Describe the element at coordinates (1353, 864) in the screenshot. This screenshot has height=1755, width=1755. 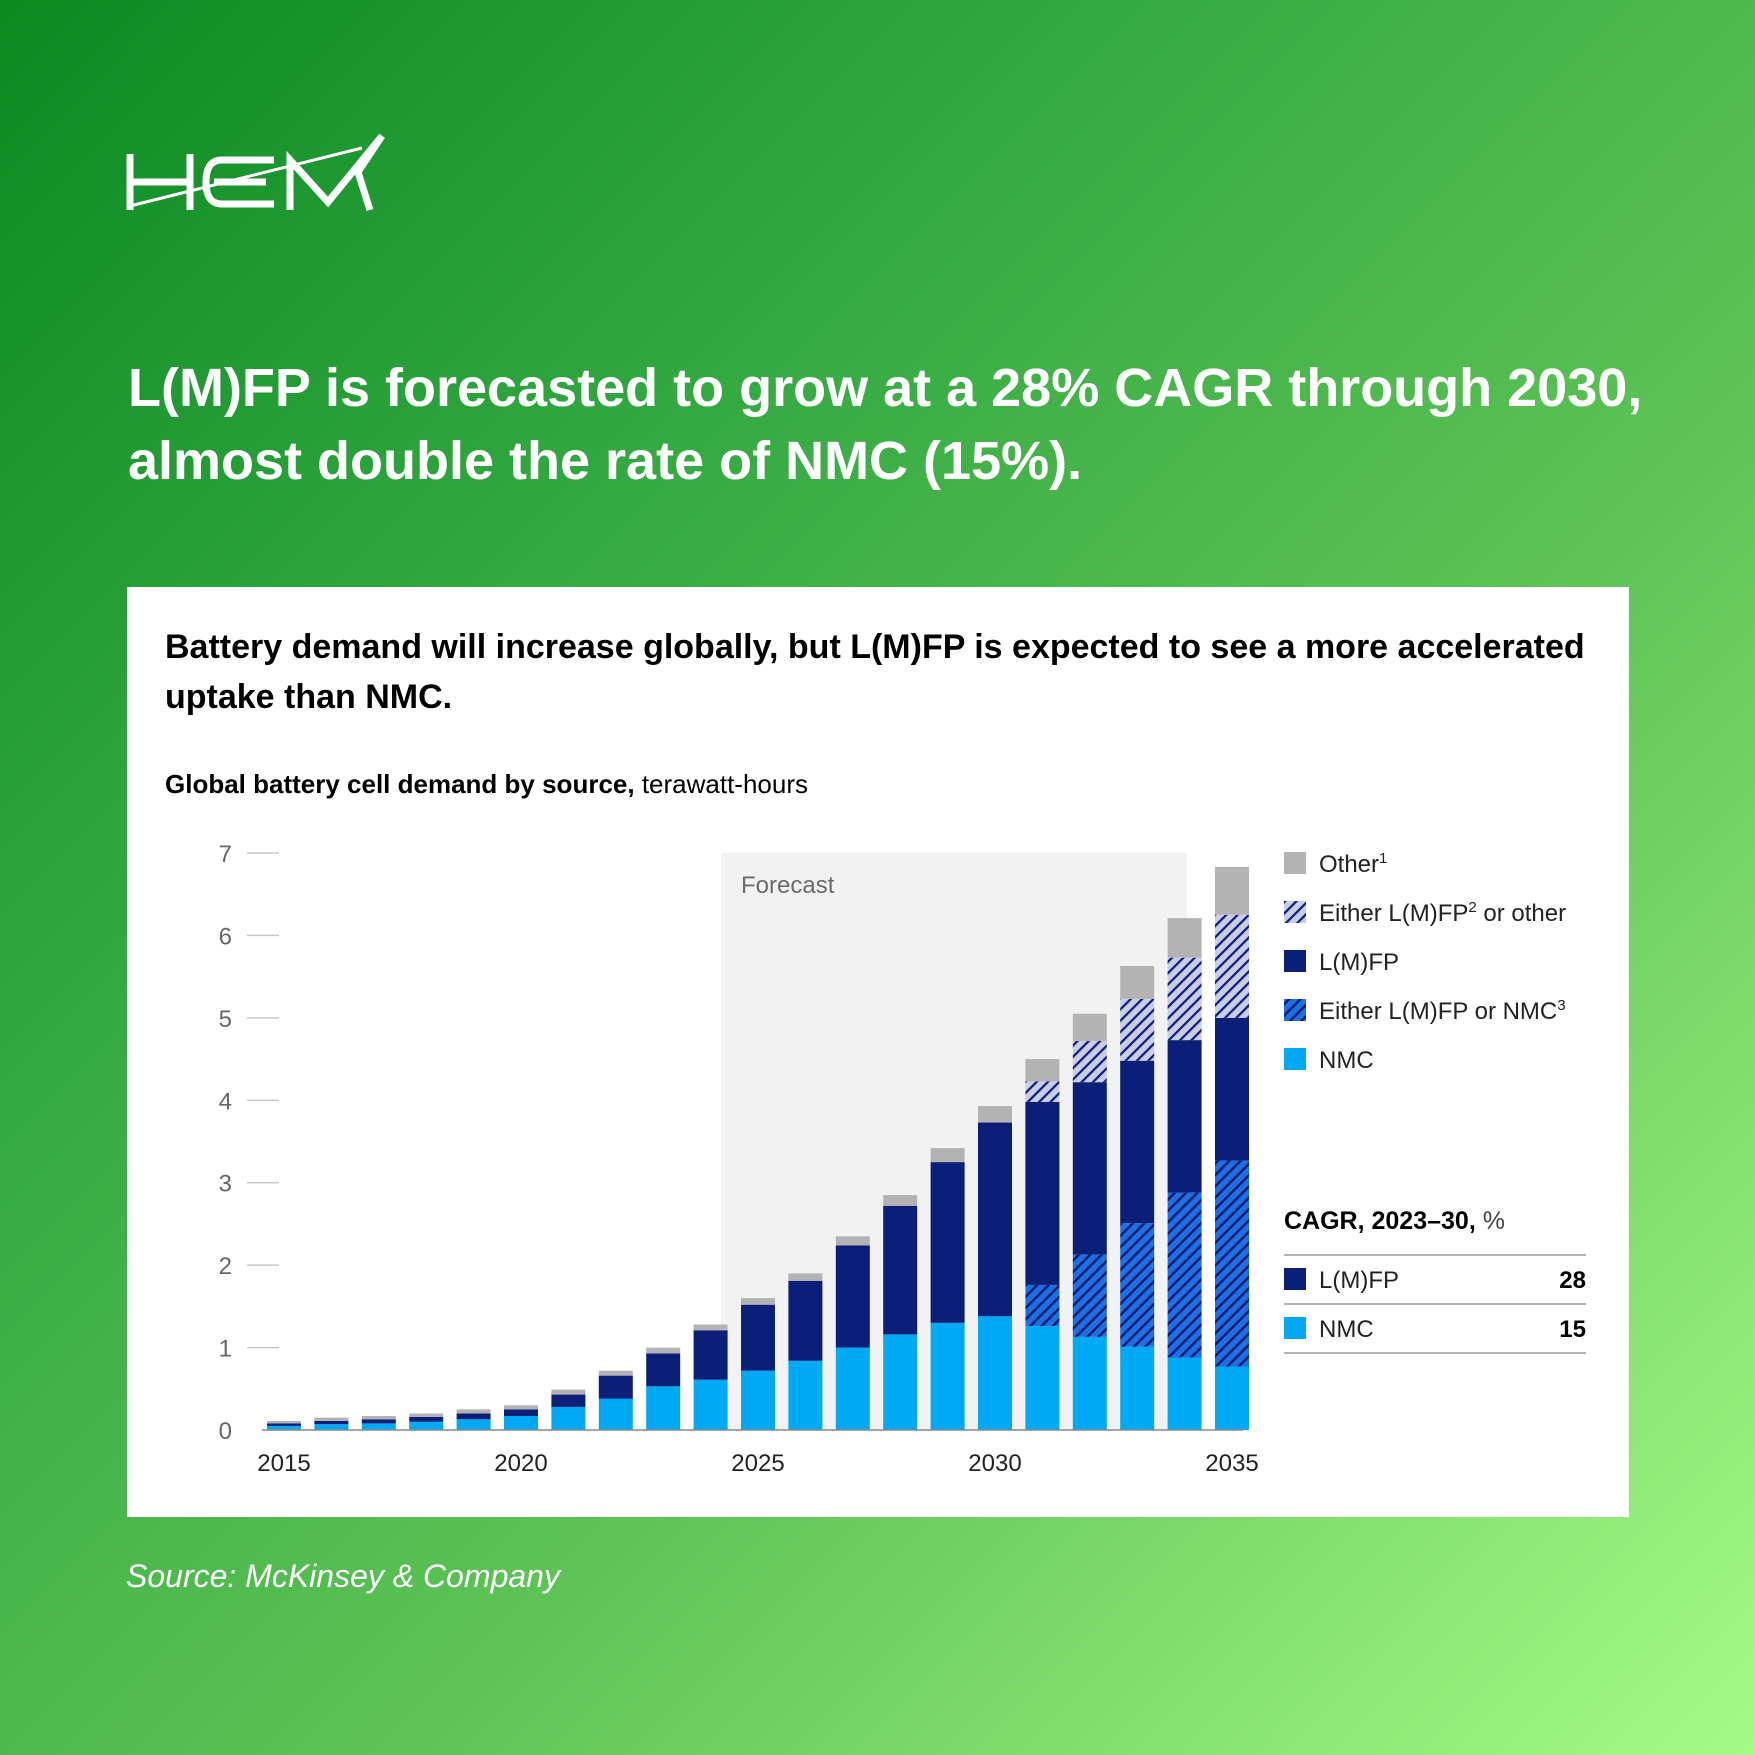
I see `legend-label: Other1` at that location.